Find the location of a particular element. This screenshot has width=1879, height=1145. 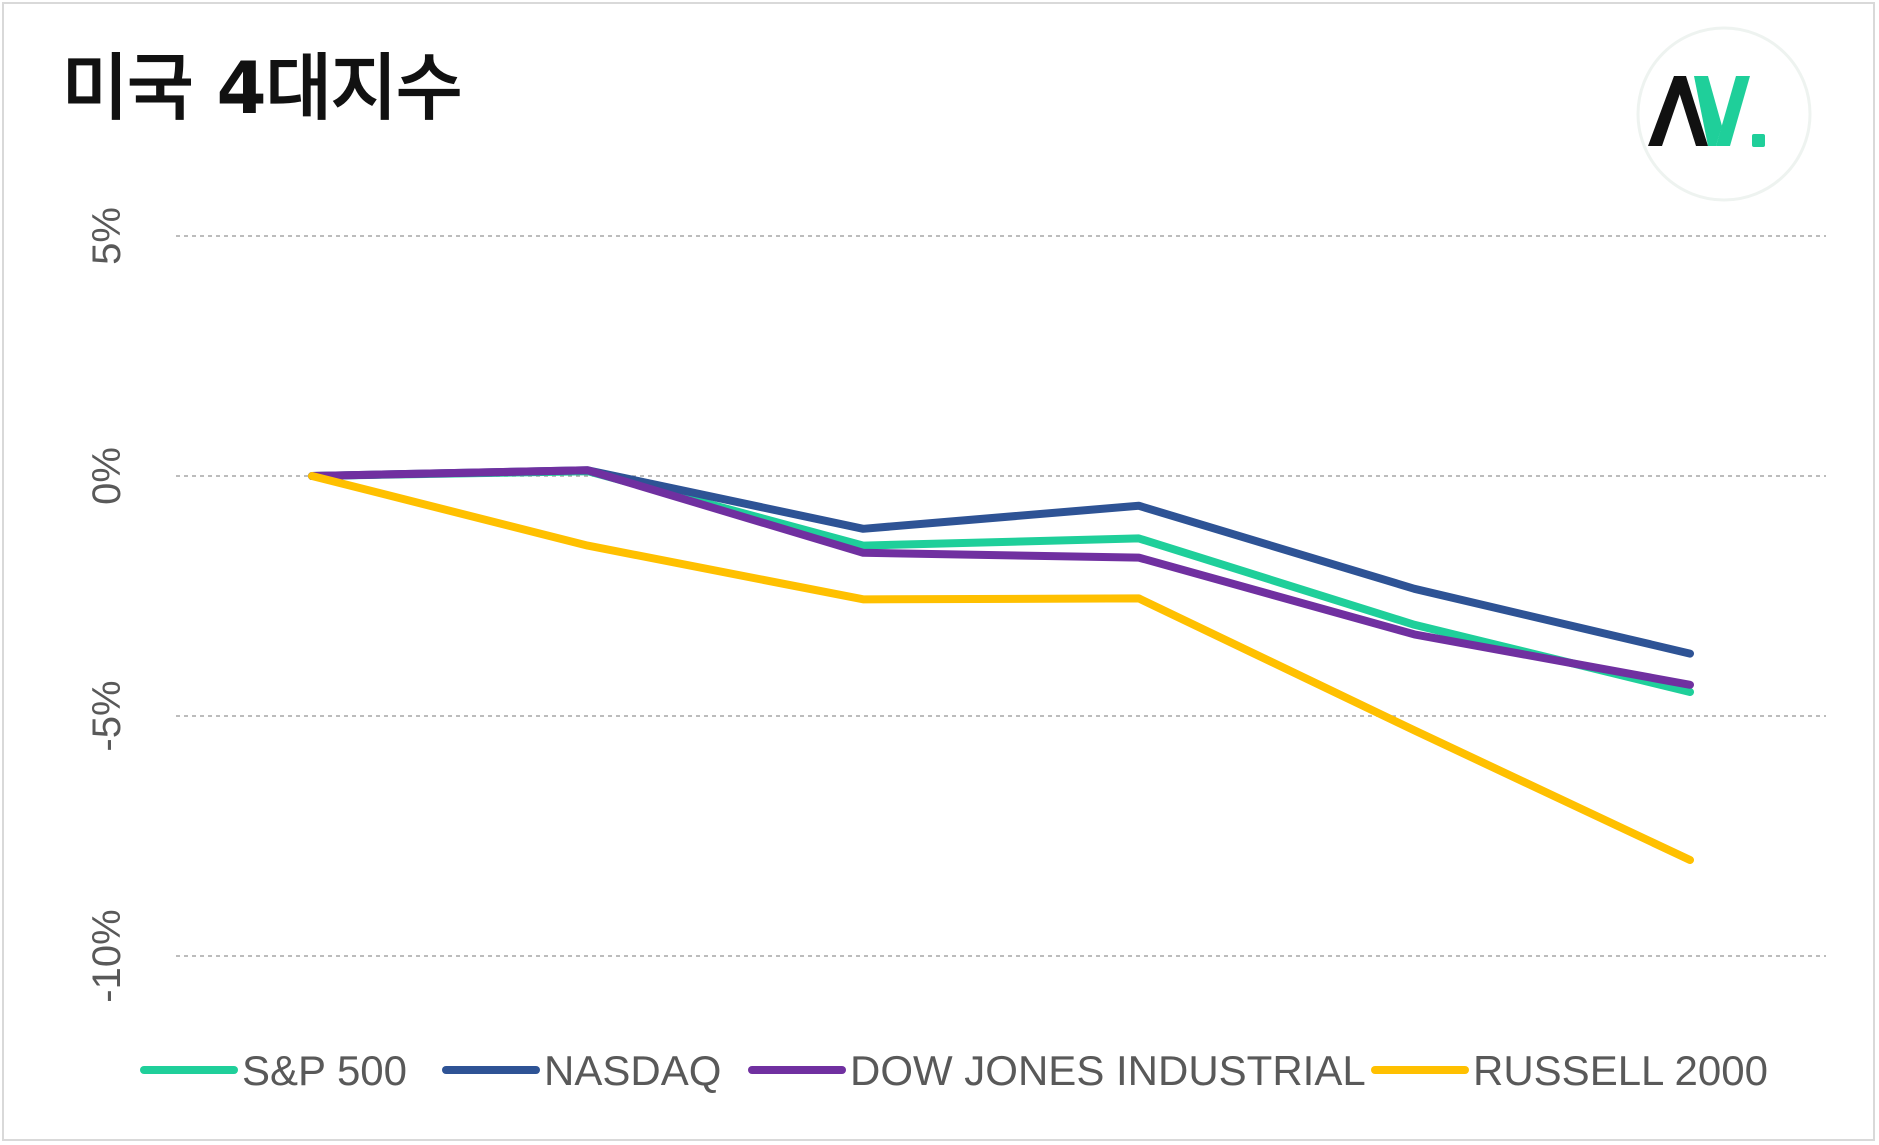

y-tick-label: 5% is located at coordinates (107, 236).